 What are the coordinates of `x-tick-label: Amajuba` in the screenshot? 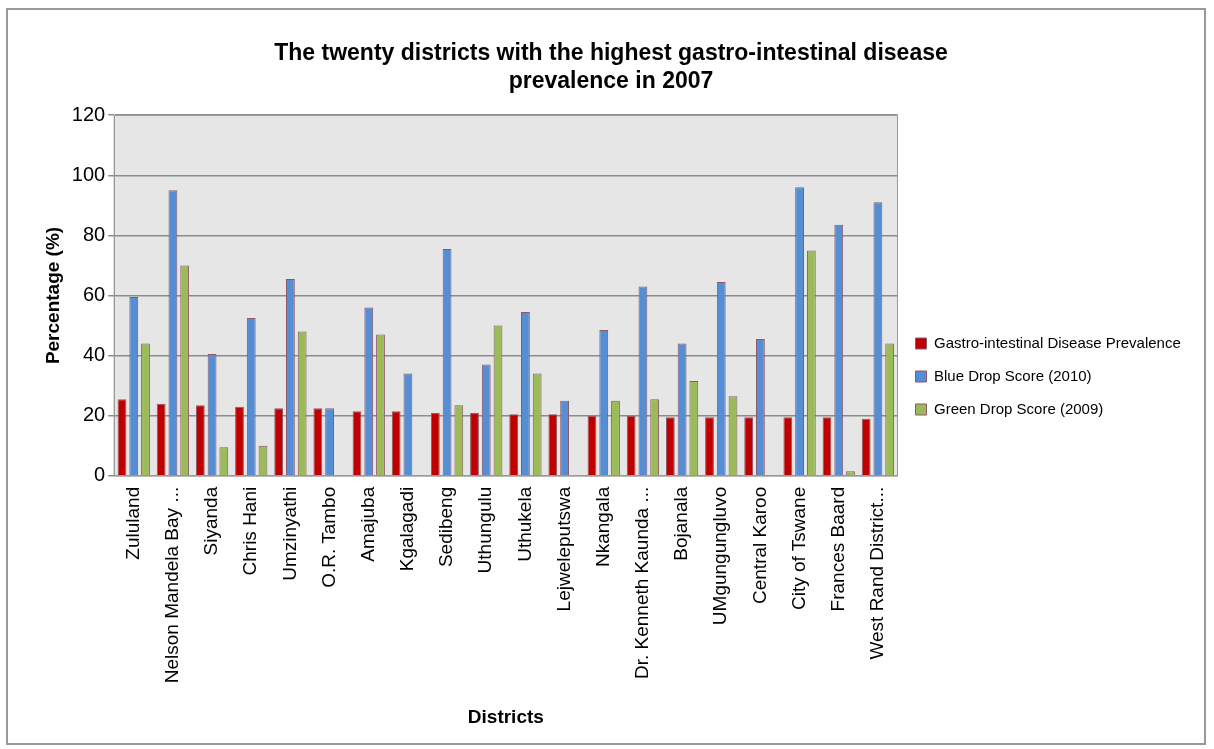 It's located at (367, 524).